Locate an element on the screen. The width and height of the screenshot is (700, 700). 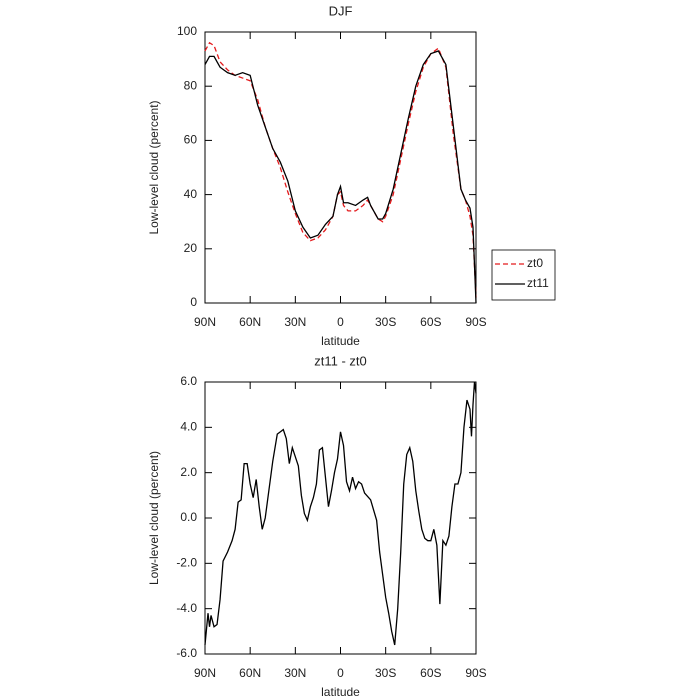
y-tick-label: -2.0 is located at coordinates (186, 563).